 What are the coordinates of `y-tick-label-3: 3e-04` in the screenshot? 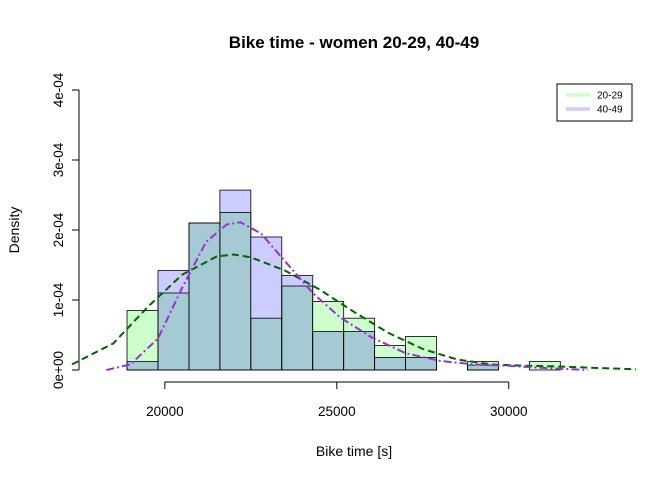 It's located at (58, 159).